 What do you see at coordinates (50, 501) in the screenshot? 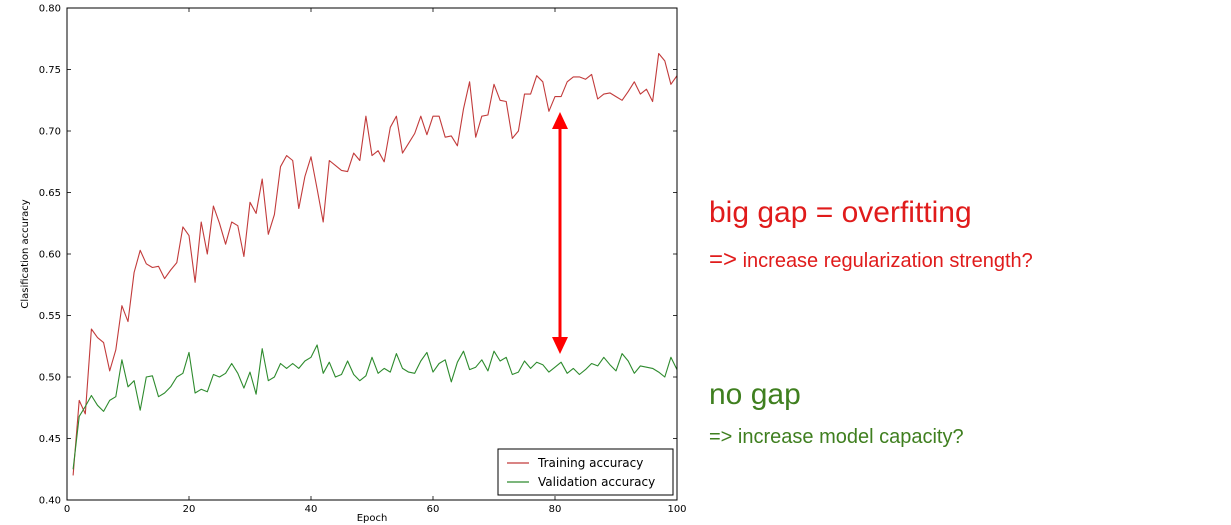
I see `y-tick-label: 0.40` at bounding box center [50, 501].